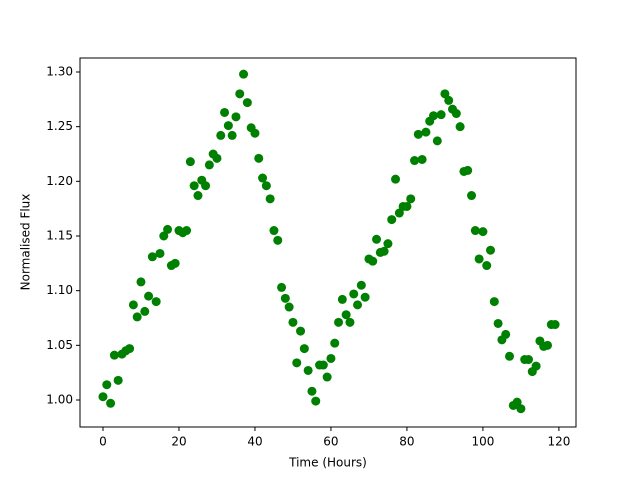 The image size is (640, 480). I want to click on x-tick-label: 40, so click(254, 442).